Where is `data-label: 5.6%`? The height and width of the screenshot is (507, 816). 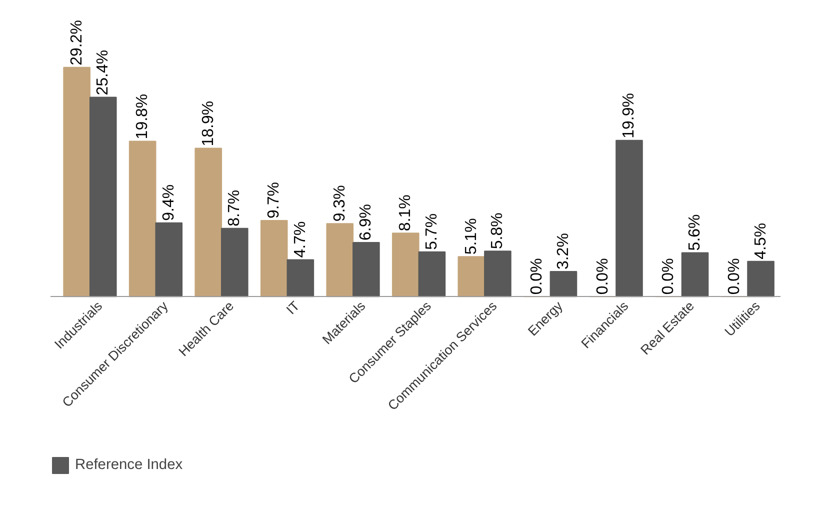
data-label: 5.6% is located at coordinates (695, 232).